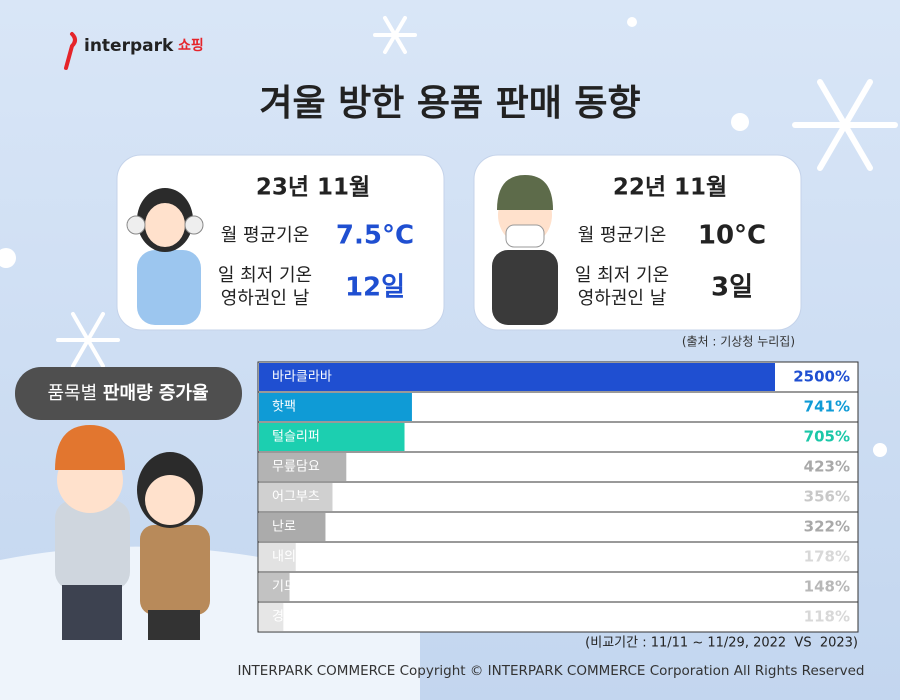 The height and width of the screenshot is (700, 900). Describe the element at coordinates (375, 236) in the screenshot. I see `avg-value: 7.5°C` at that location.